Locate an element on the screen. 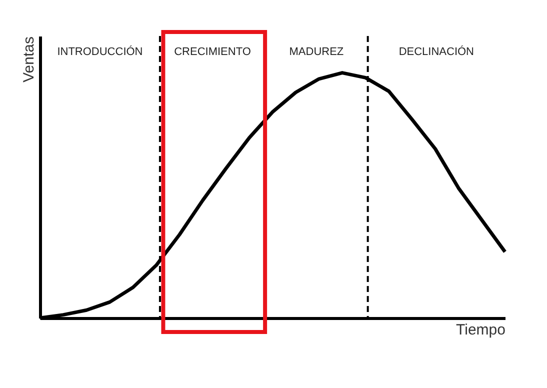 This screenshot has height=388, width=547. text: MADUREZ is located at coordinates (316, 52).